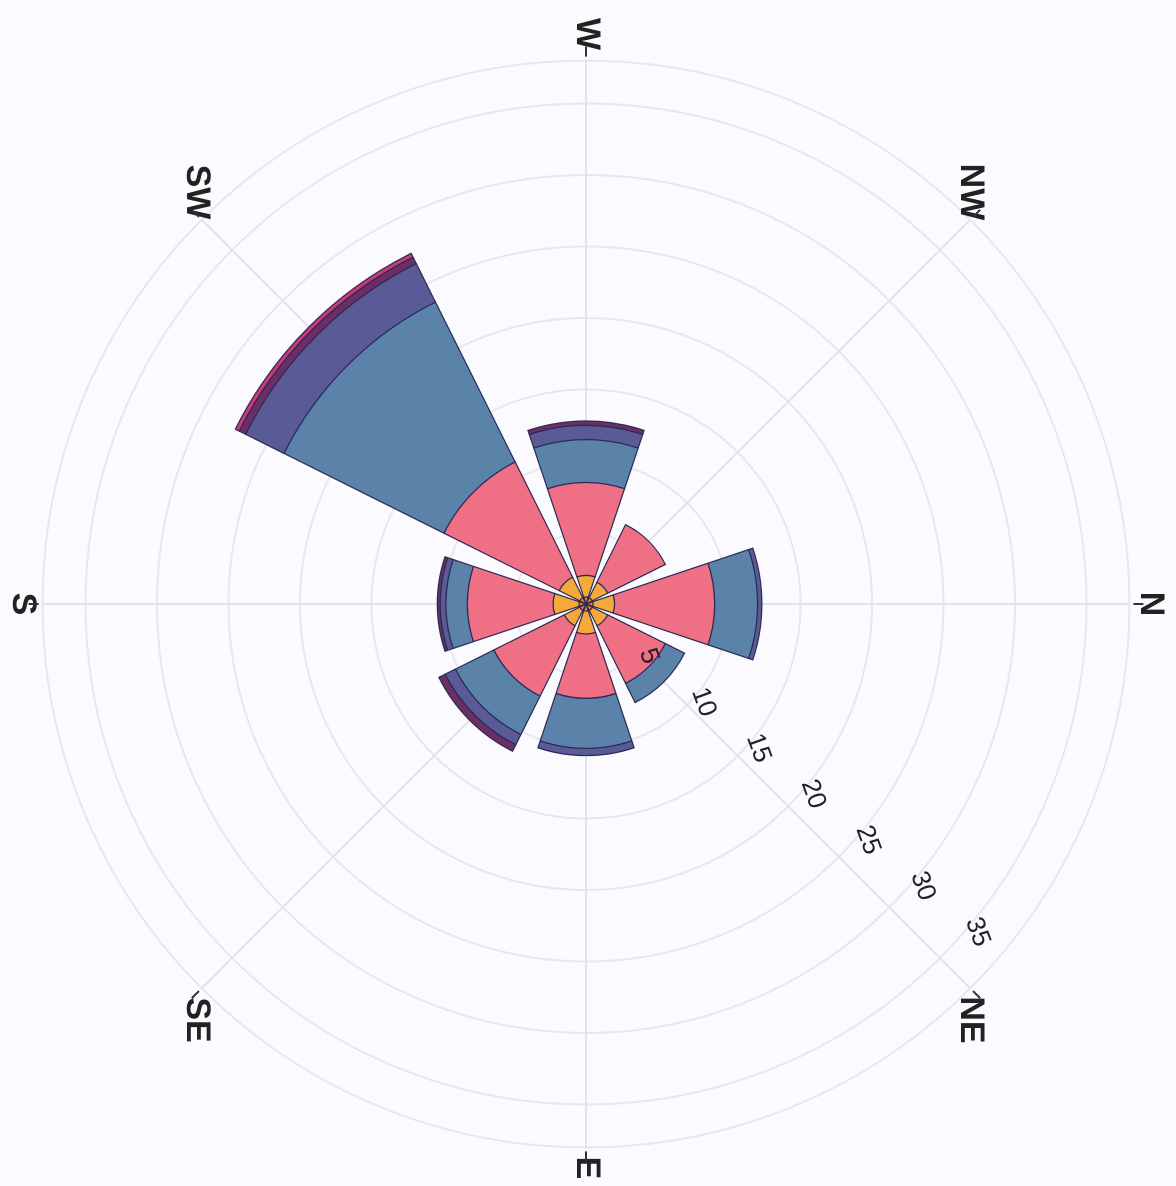 The width and height of the screenshot is (1176, 1186). What do you see at coordinates (972, 1019) in the screenshot?
I see `direction-label-ne: NE` at bounding box center [972, 1019].